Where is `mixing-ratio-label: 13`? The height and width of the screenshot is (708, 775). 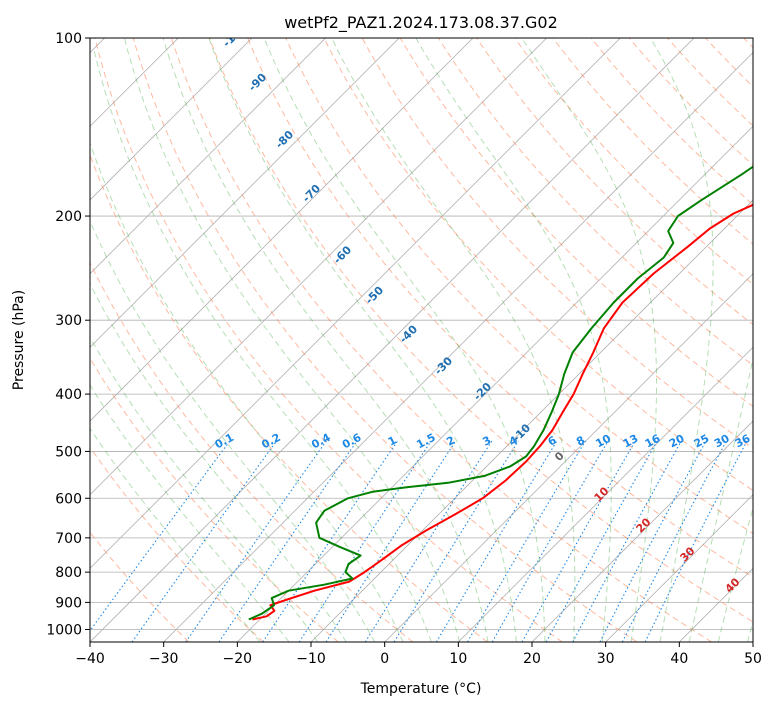
mixing-ratio-label: 13 is located at coordinates (631, 441).